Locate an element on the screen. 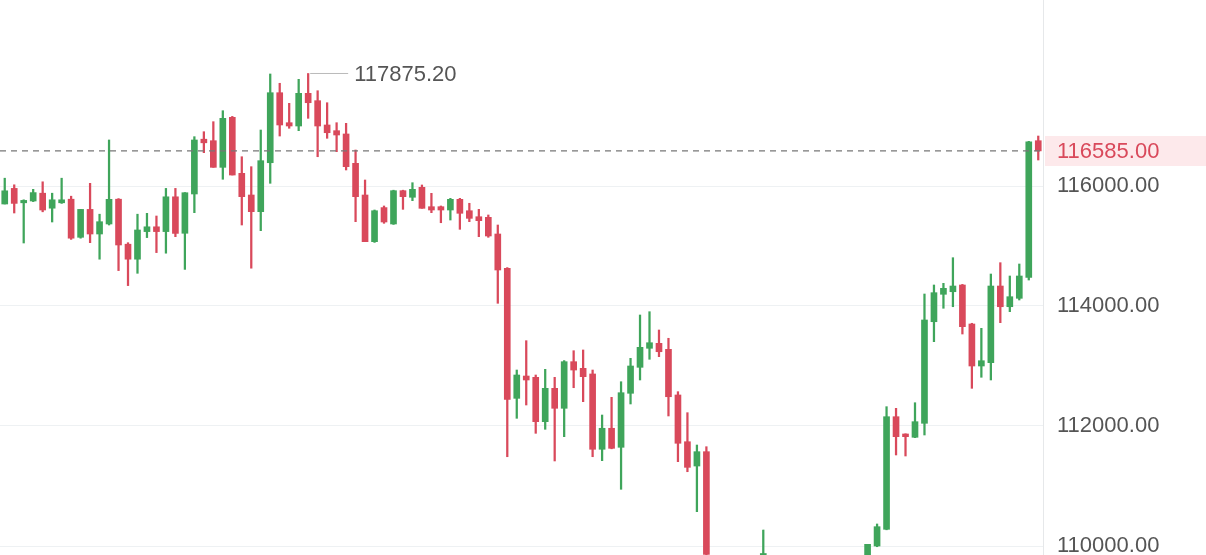 Image resolution: width=1206 pixels, height=555 pixels. ref-line-label: 116585.00 is located at coordinates (1108, 150).